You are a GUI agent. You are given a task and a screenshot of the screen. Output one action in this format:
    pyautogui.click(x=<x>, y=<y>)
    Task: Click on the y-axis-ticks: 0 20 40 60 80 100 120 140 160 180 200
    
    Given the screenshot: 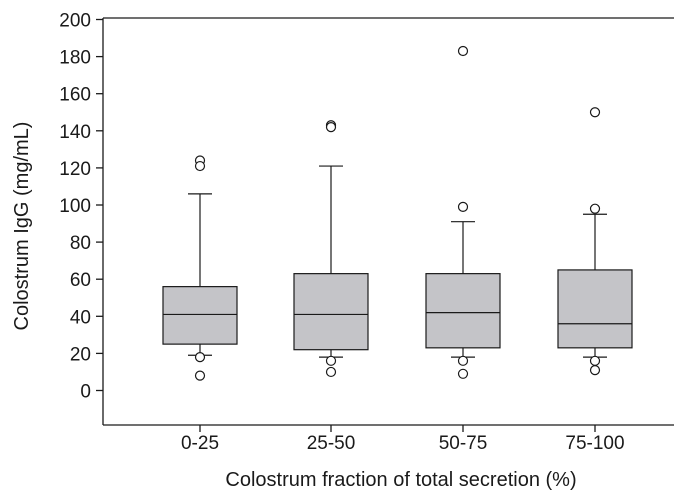 What is the action you would take?
    pyautogui.click(x=81, y=207)
    